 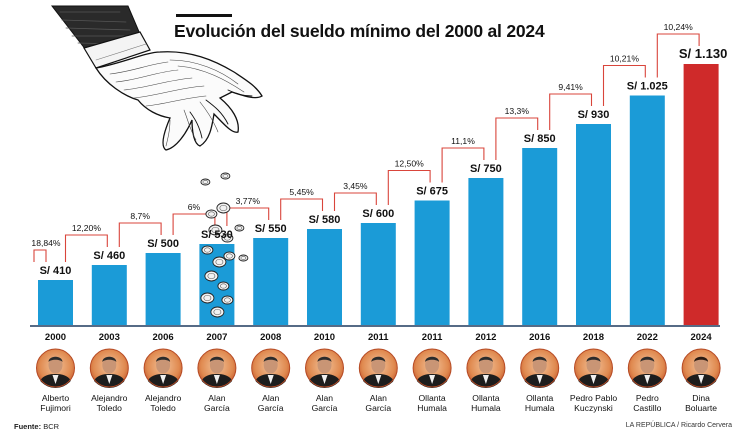 What do you see at coordinates (539, 337) in the screenshot?
I see `year-label: 2016` at bounding box center [539, 337].